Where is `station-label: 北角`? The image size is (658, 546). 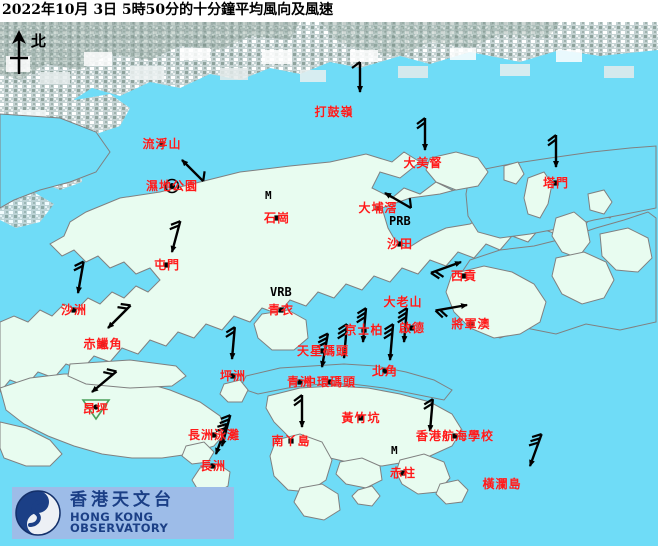
station-label: 北角 is located at coordinates (385, 371).